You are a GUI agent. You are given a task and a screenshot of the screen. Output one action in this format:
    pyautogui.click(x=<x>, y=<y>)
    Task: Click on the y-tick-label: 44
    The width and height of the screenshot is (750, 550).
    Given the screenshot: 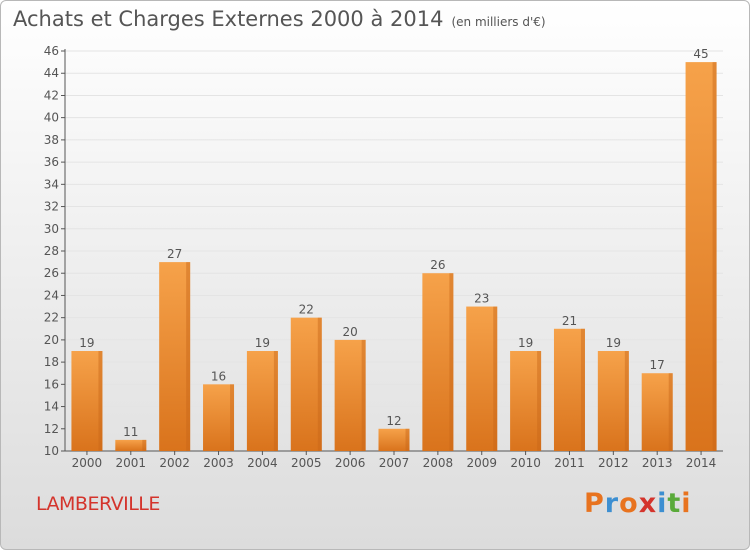 What is the action you would take?
    pyautogui.click(x=51, y=73)
    